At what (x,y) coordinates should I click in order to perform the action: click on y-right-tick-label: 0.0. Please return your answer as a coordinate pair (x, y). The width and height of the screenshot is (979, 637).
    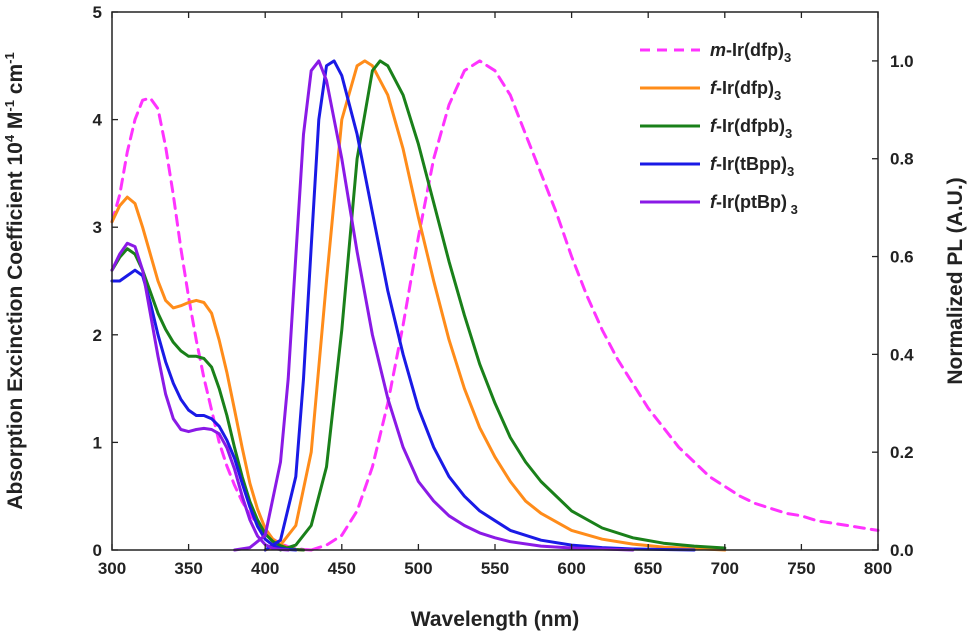
    Looking at the image, I should click on (902, 550).